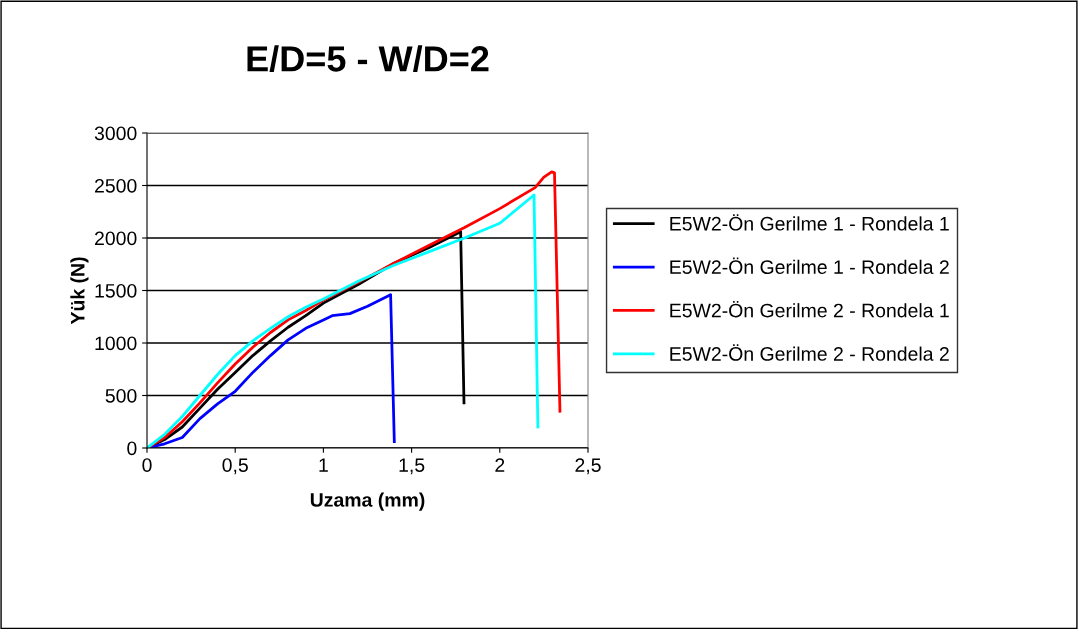  Describe the element at coordinates (809, 222) in the screenshot. I see `legend-label: E5W2-Ön Gerilme 1 - Rondela 1` at that location.